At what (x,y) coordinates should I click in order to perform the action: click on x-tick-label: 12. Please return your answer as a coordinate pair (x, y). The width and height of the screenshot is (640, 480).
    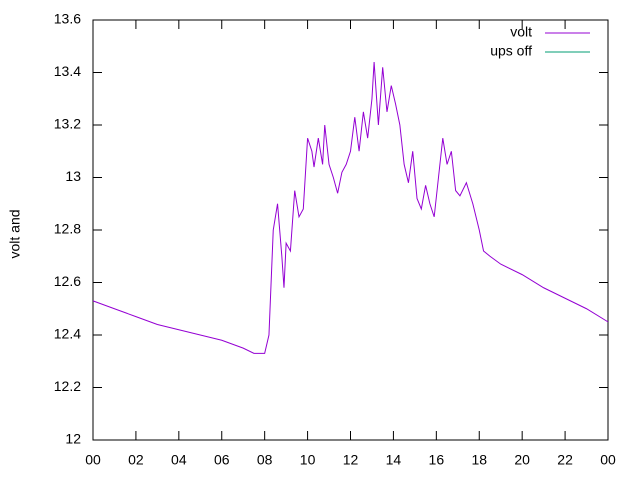
    Looking at the image, I should click on (351, 460).